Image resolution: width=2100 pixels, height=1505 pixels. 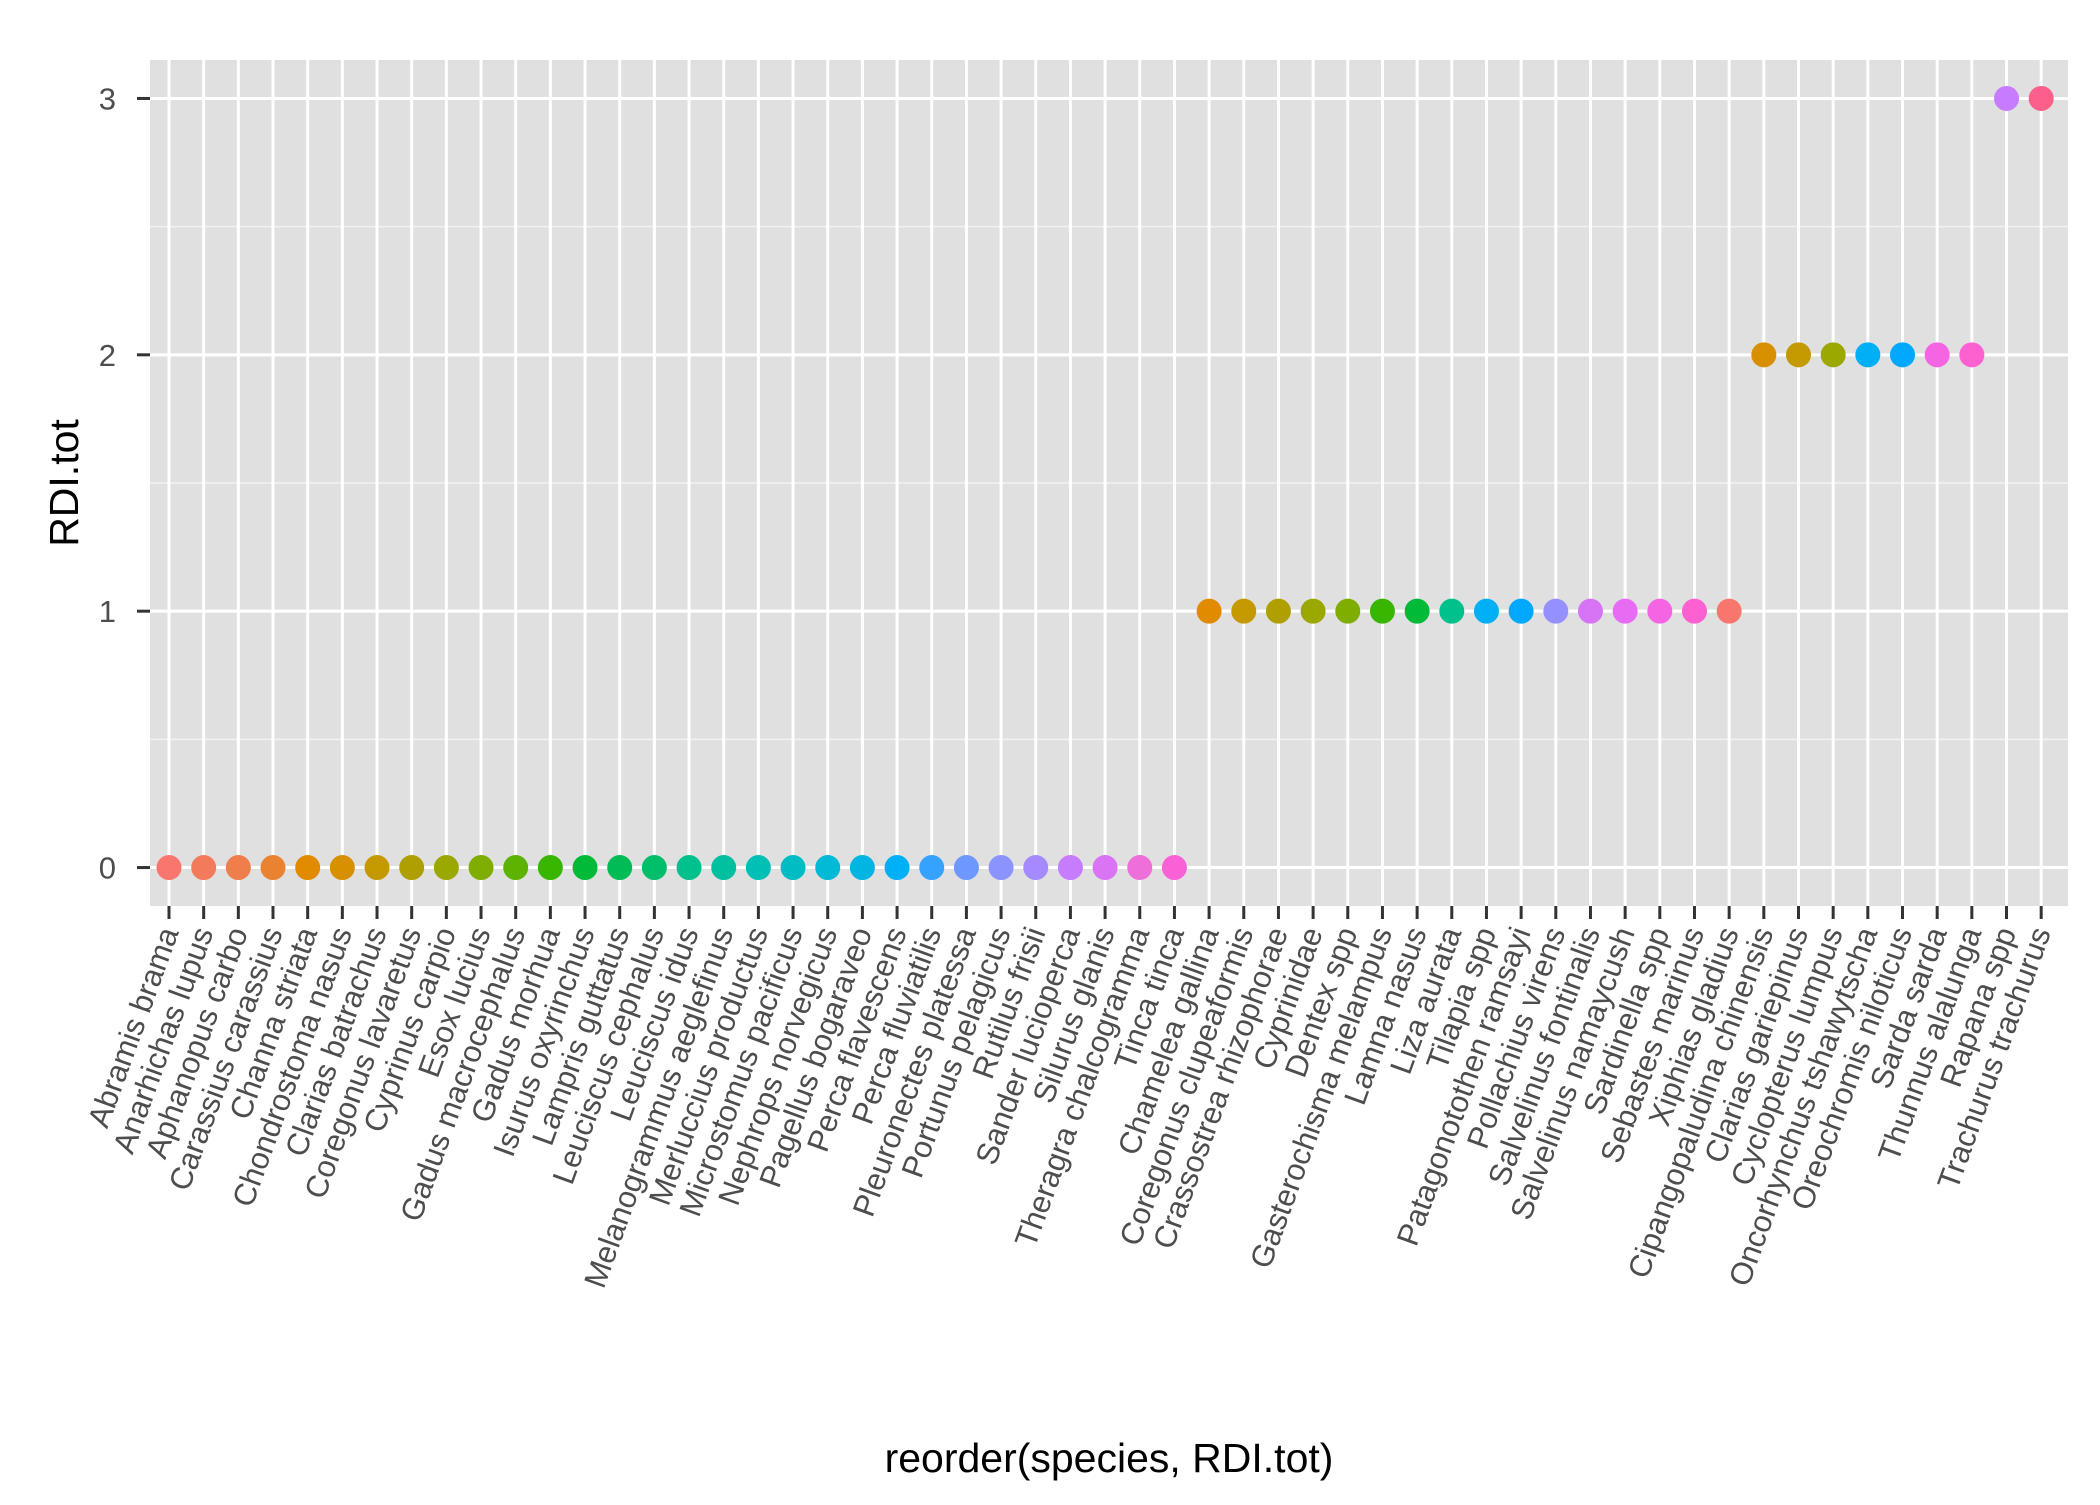 What do you see at coordinates (124, 483) in the screenshot?
I see `y-axis: 0 1 2 3` at bounding box center [124, 483].